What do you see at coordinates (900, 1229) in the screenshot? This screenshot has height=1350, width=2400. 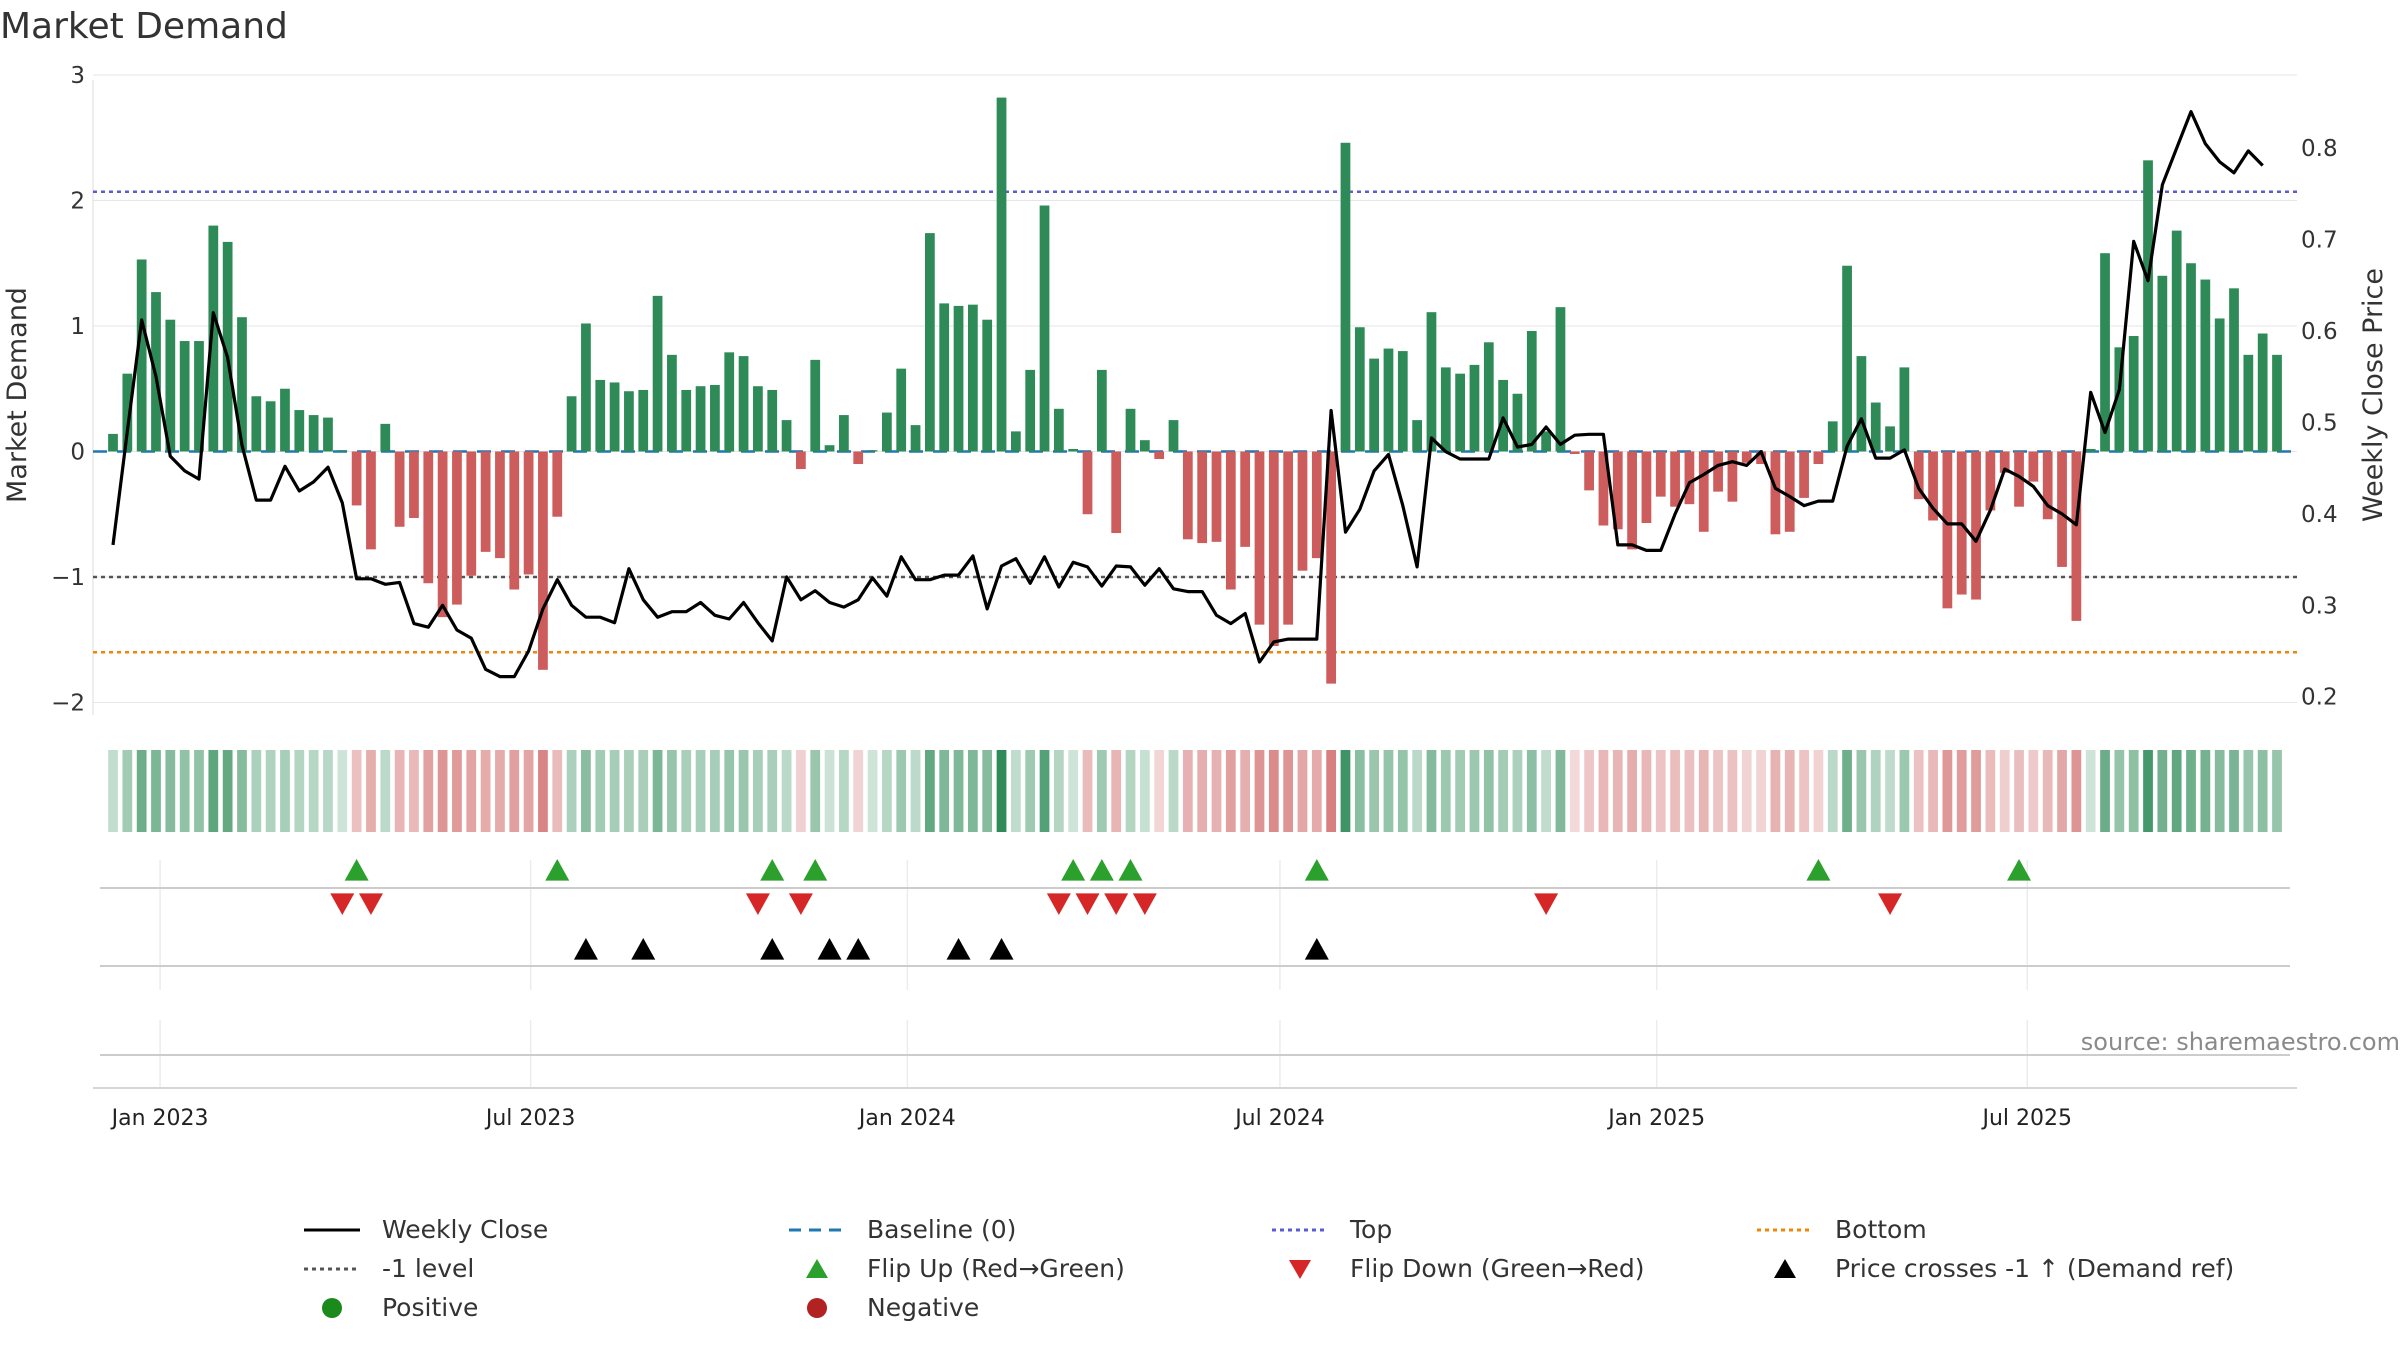 I see `legend-item-baseline: Baseline (0)` at bounding box center [900, 1229].